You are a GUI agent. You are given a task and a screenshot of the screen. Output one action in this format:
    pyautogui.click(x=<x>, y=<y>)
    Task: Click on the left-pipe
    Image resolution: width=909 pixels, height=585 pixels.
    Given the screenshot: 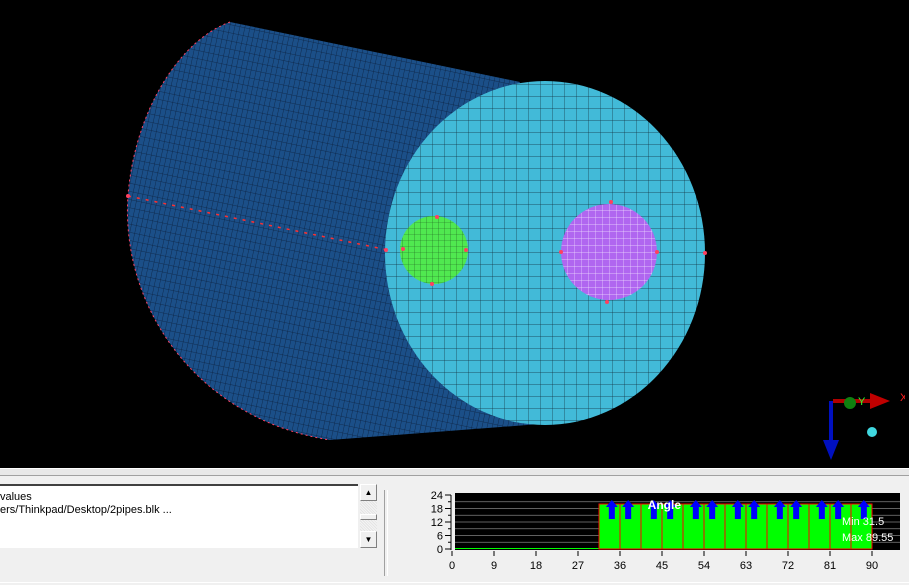 What is the action you would take?
    pyautogui.click(x=434, y=250)
    